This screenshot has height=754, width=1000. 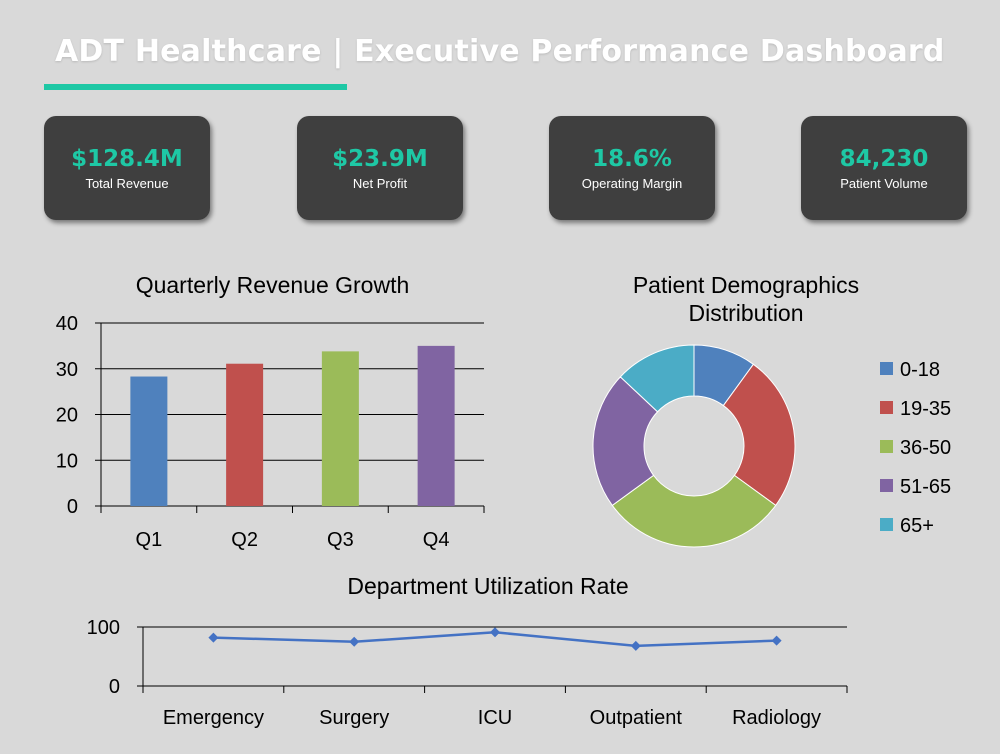 I want to click on bar-y-tick-label: 30, so click(x=67, y=370).